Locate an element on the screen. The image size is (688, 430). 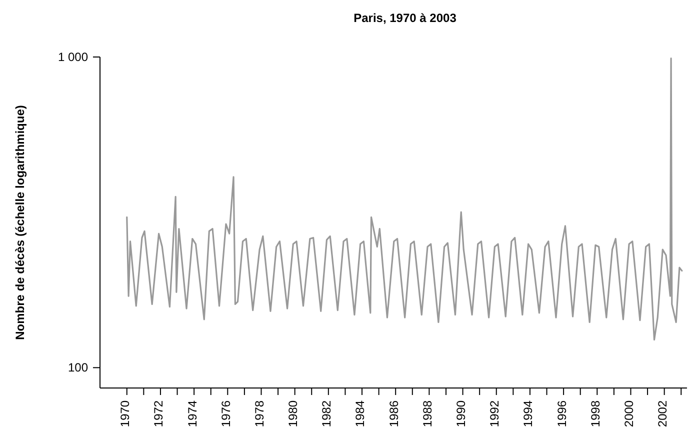
x-tick-label: 1980 is located at coordinates (293, 414).